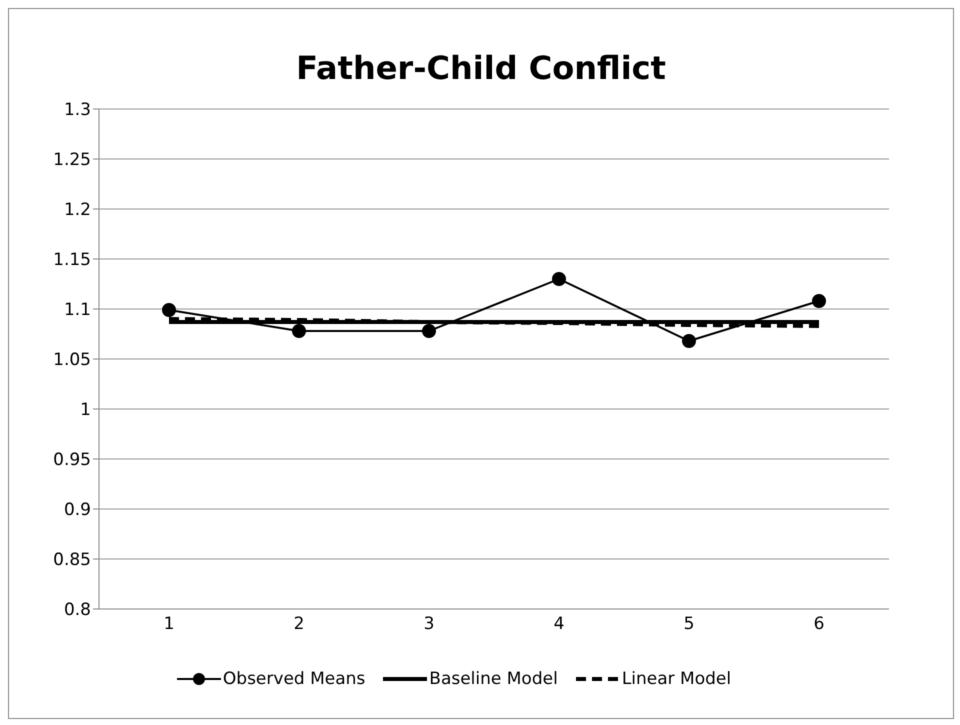 Image resolution: width=960 pixels, height=725 pixels. Describe the element at coordinates (677, 679) in the screenshot. I see `legend-label: Linear Model` at that location.